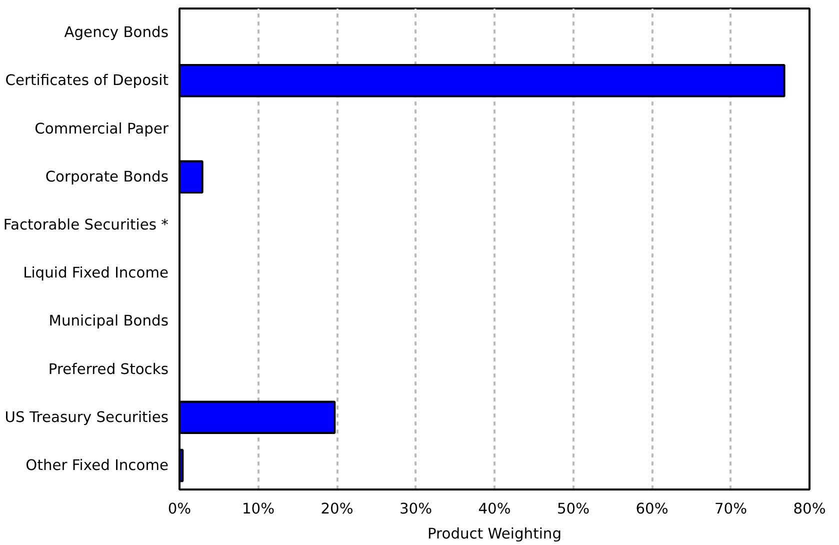 This screenshot has height=545, width=839. I want to click on y-tick-label: Agency Bonds, so click(116, 33).